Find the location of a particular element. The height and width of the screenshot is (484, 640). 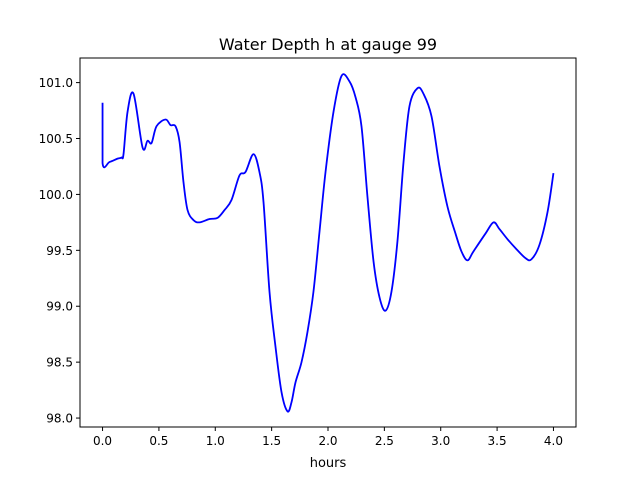

y-tick-label: 98.5 is located at coordinates (59, 363).